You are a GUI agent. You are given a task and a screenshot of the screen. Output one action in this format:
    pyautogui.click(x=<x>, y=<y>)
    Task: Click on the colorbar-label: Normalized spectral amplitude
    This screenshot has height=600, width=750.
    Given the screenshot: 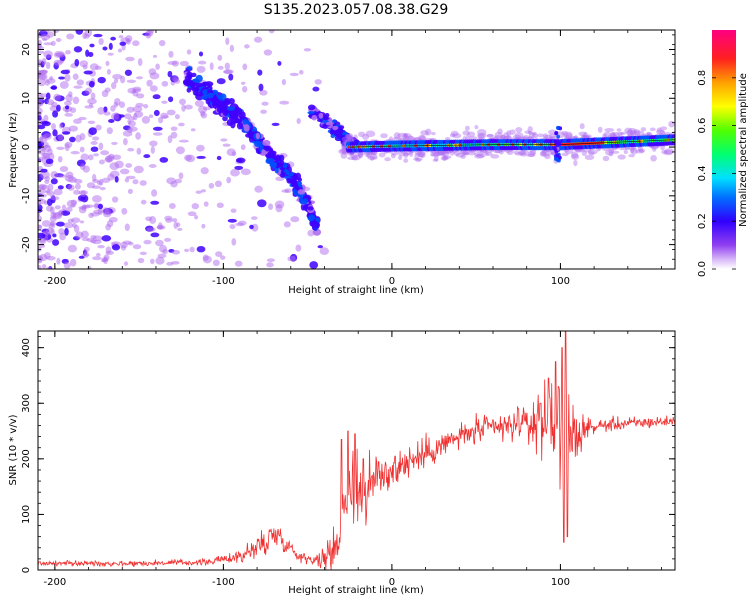 What is the action you would take?
    pyautogui.click(x=743, y=150)
    